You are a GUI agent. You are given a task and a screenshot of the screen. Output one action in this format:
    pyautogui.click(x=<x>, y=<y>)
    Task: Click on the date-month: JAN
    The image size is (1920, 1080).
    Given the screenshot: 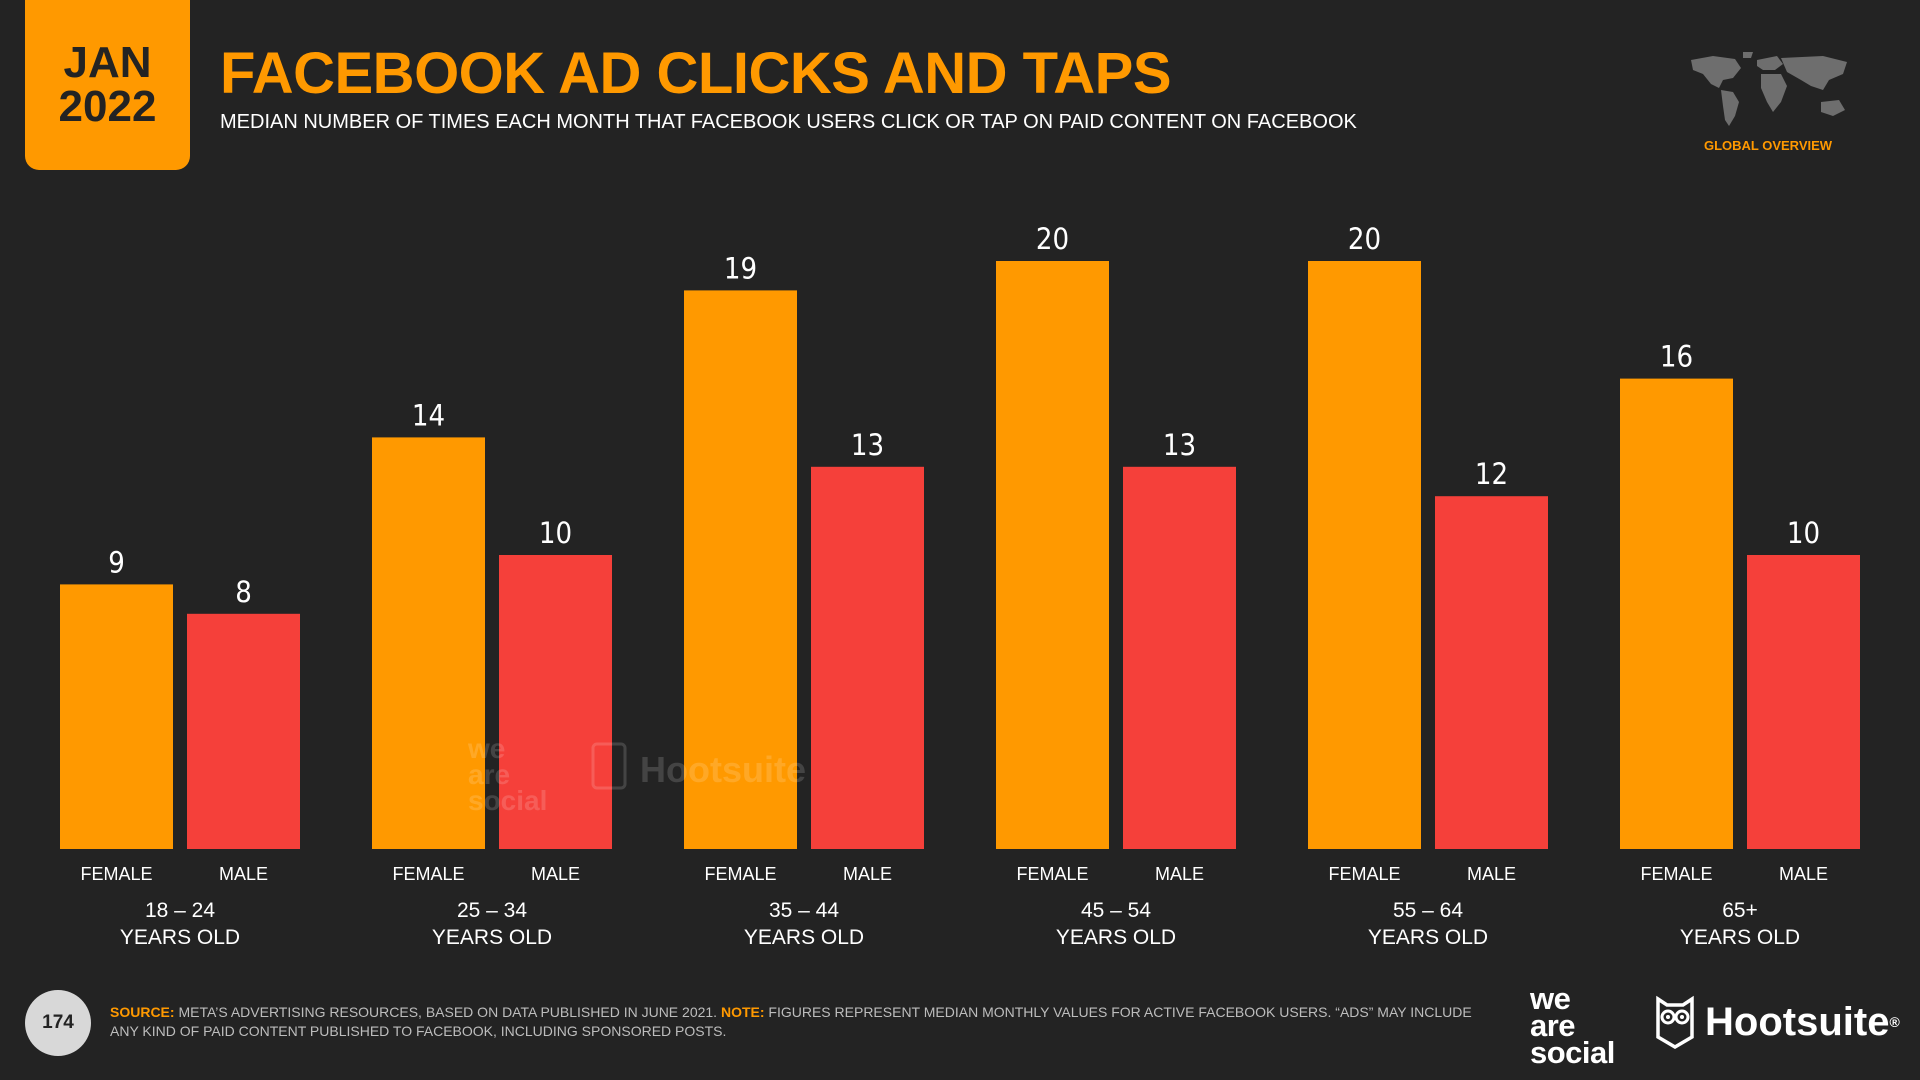 What is the action you would take?
    pyautogui.click(x=107, y=62)
    